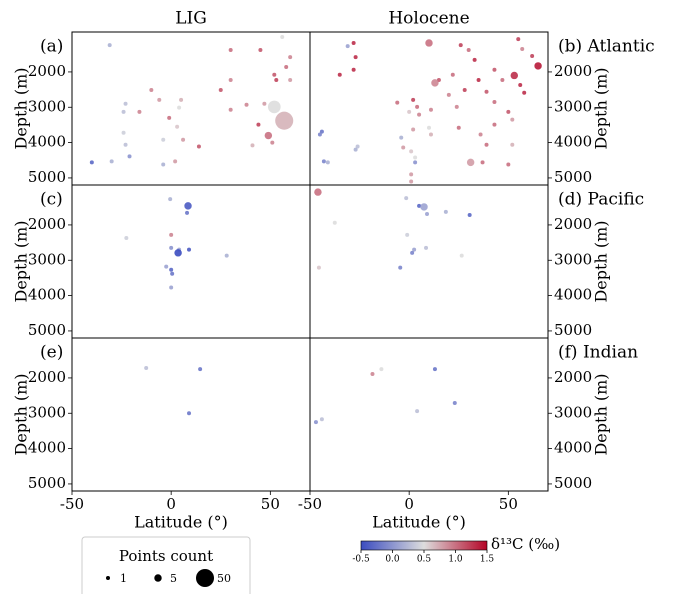 This screenshot has height=594, width=673. What do you see at coordinates (606, 47) in the screenshot?
I see `panel-label: (b) Atlantic` at bounding box center [606, 47].